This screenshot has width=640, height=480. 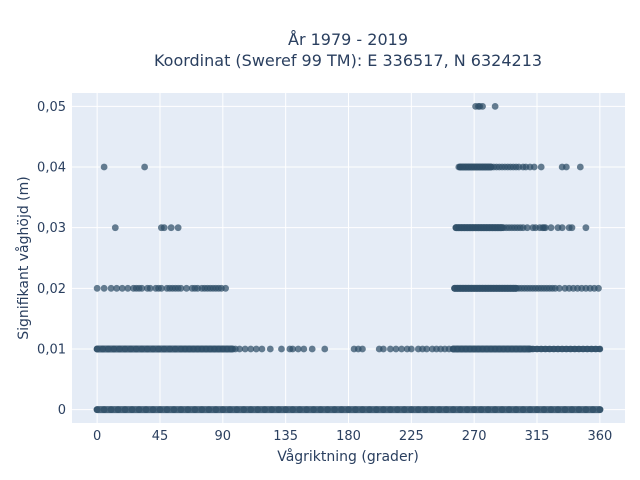 I want to click on y-axis-title: Signifikant våghöjd (m), so click(x=23, y=257).